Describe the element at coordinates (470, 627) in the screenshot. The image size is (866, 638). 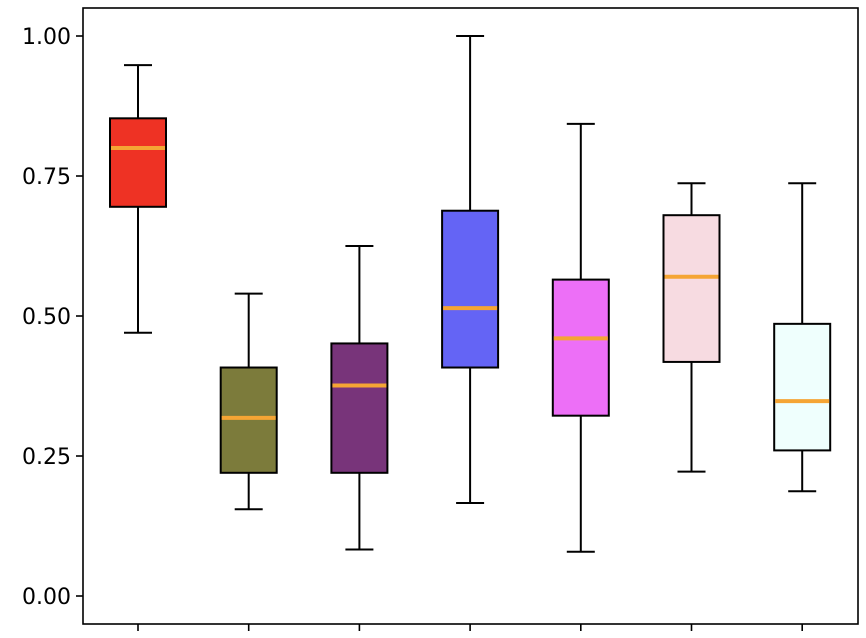
I see `x-axis` at that location.